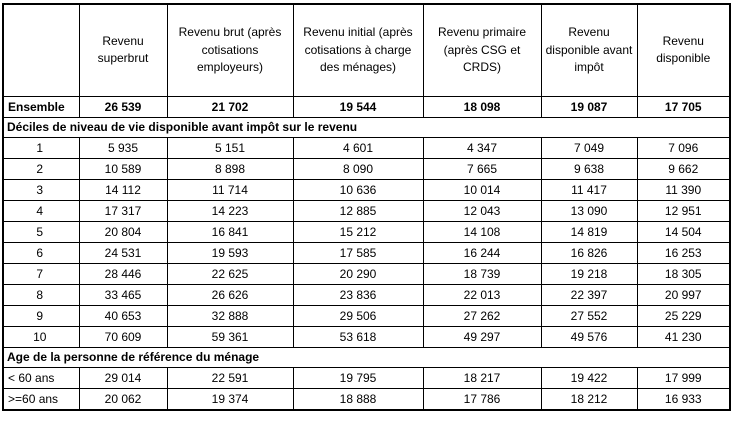 The height and width of the screenshot is (432, 732). I want to click on value-cell: 9 662, so click(683, 168).